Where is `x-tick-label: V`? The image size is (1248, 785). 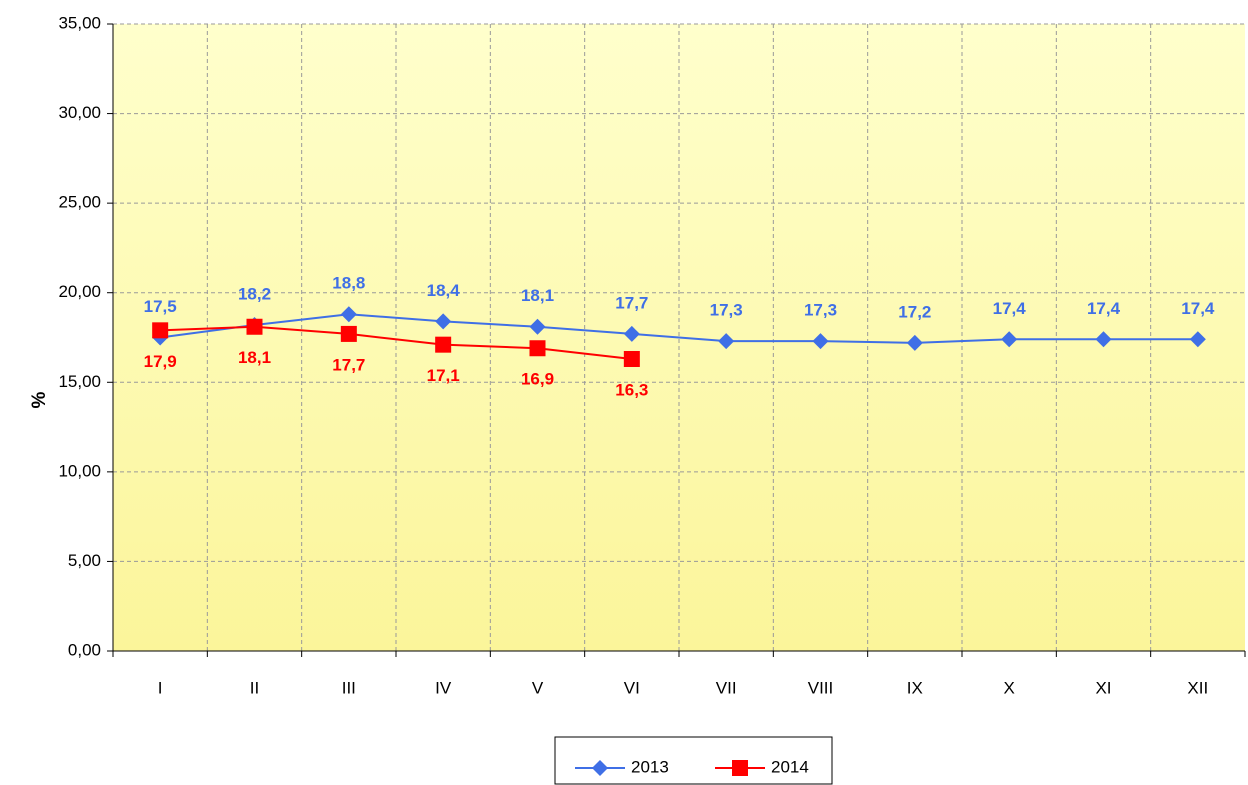 x-tick-label: V is located at coordinates (538, 687).